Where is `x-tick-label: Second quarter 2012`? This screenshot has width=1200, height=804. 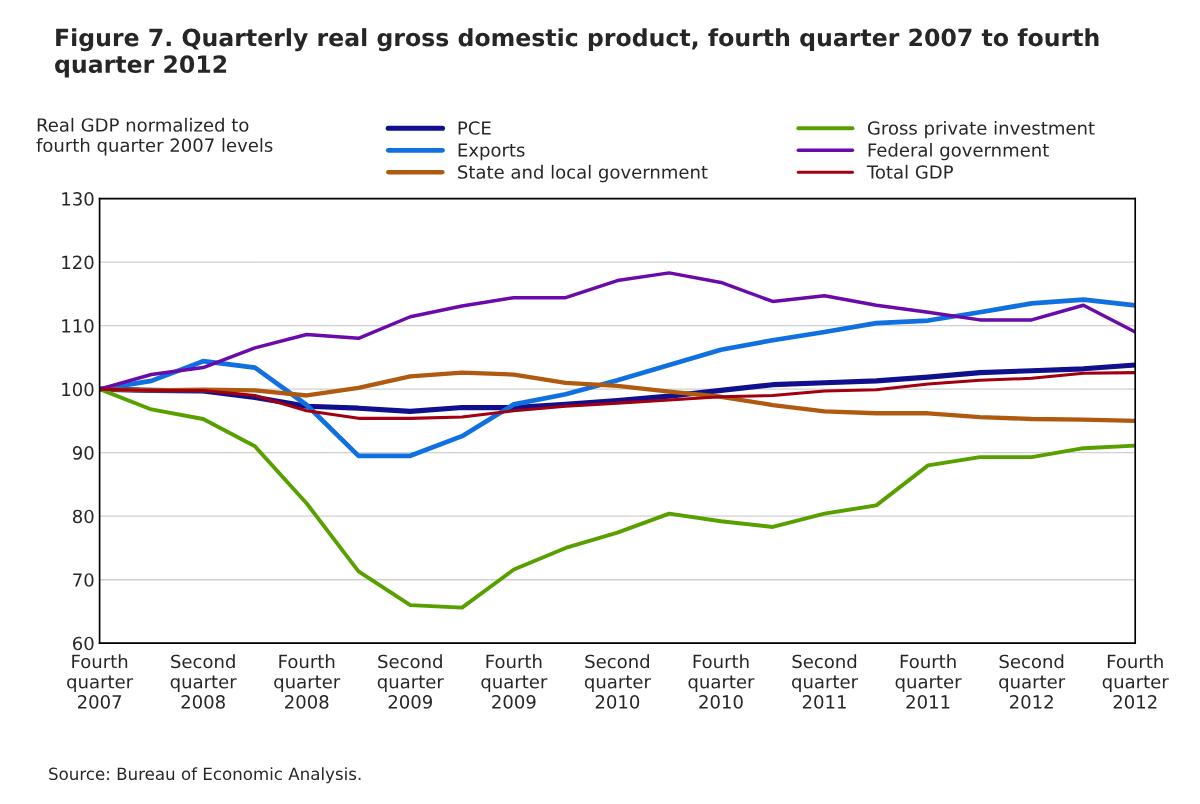 x-tick-label: Second quarter 2012 is located at coordinates (1032, 681).